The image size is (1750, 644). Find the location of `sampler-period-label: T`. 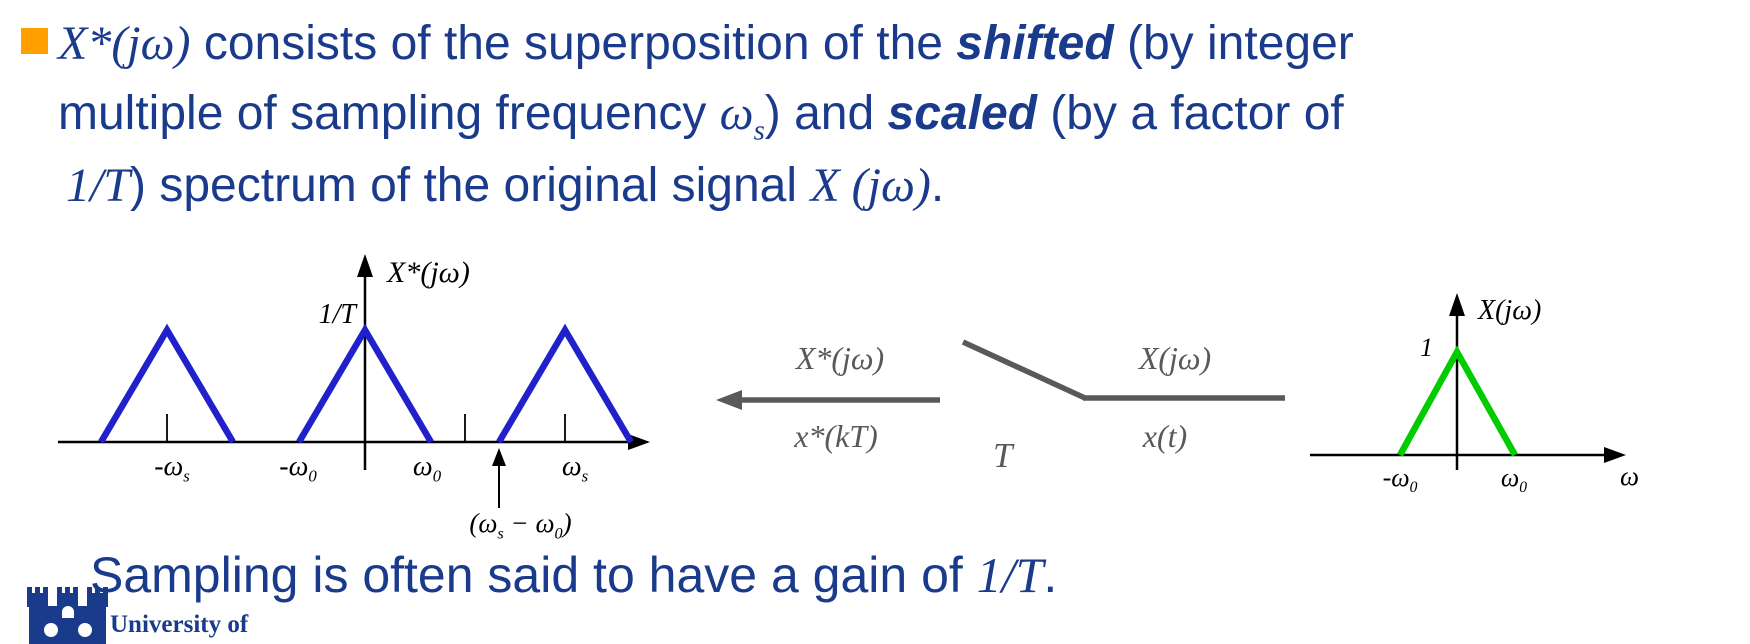

sampler-period-label: T is located at coordinates (1003, 455).